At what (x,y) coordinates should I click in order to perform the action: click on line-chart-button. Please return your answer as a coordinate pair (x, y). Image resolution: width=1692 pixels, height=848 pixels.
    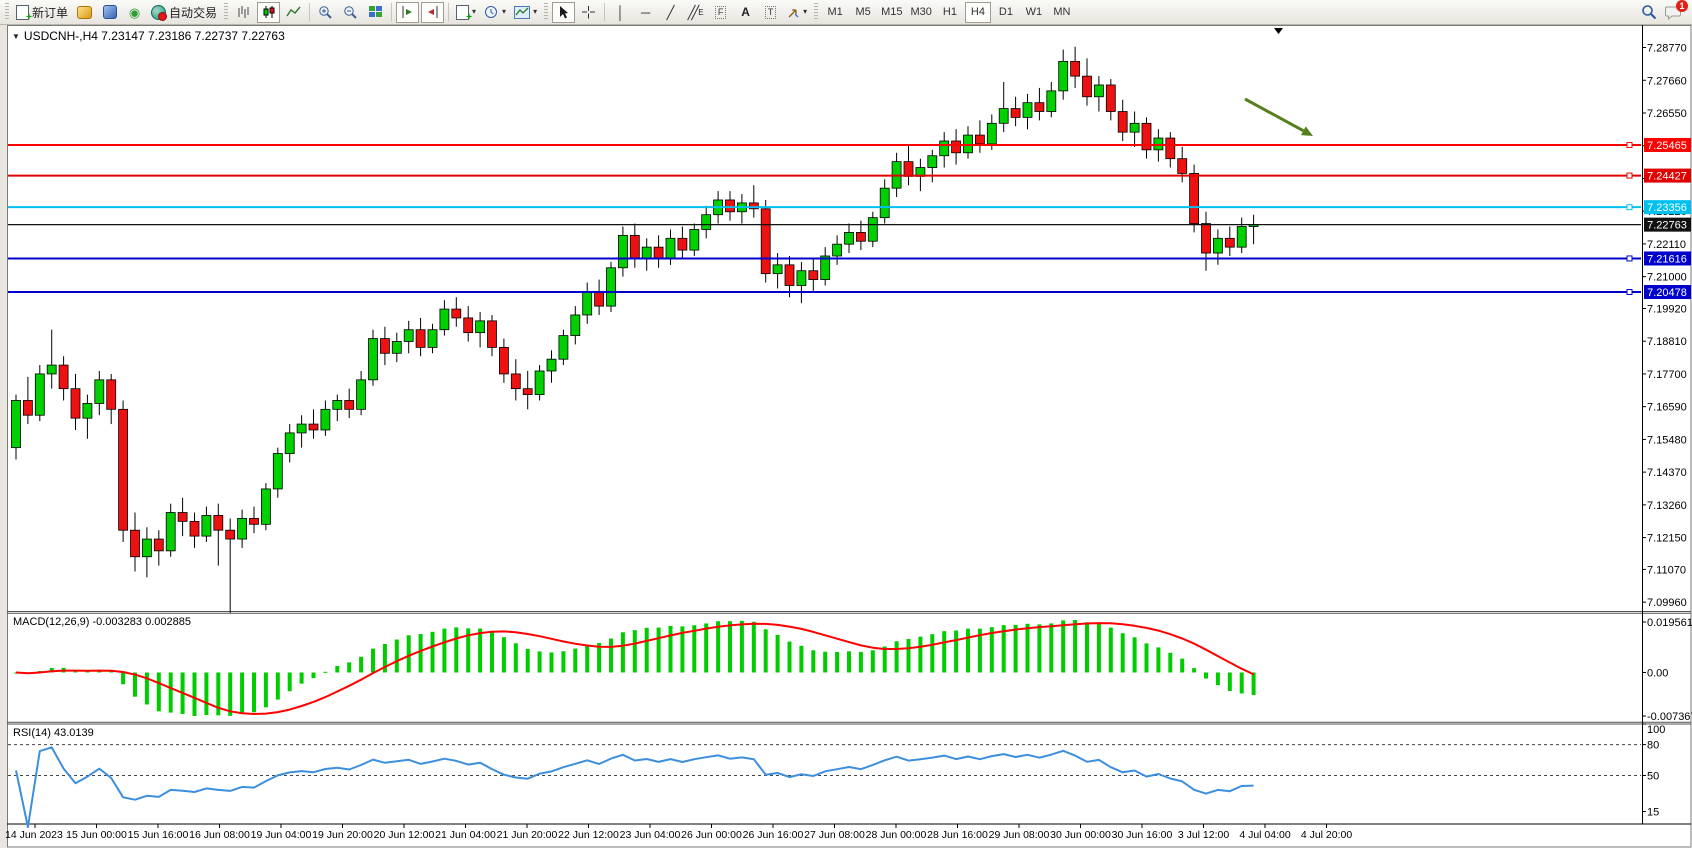
    Looking at the image, I should click on (293, 12).